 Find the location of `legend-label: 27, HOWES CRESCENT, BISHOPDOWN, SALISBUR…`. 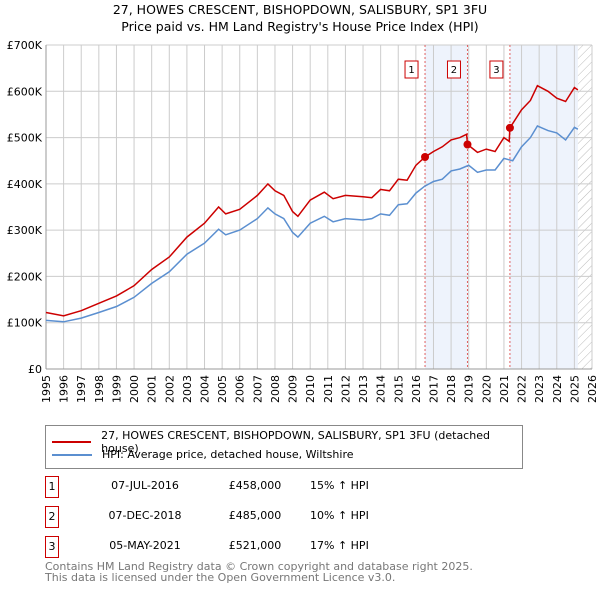

legend-label: 27, HOWES CRESCENT, BISHOPDOWN, SALISBUR… is located at coordinates (295, 442).